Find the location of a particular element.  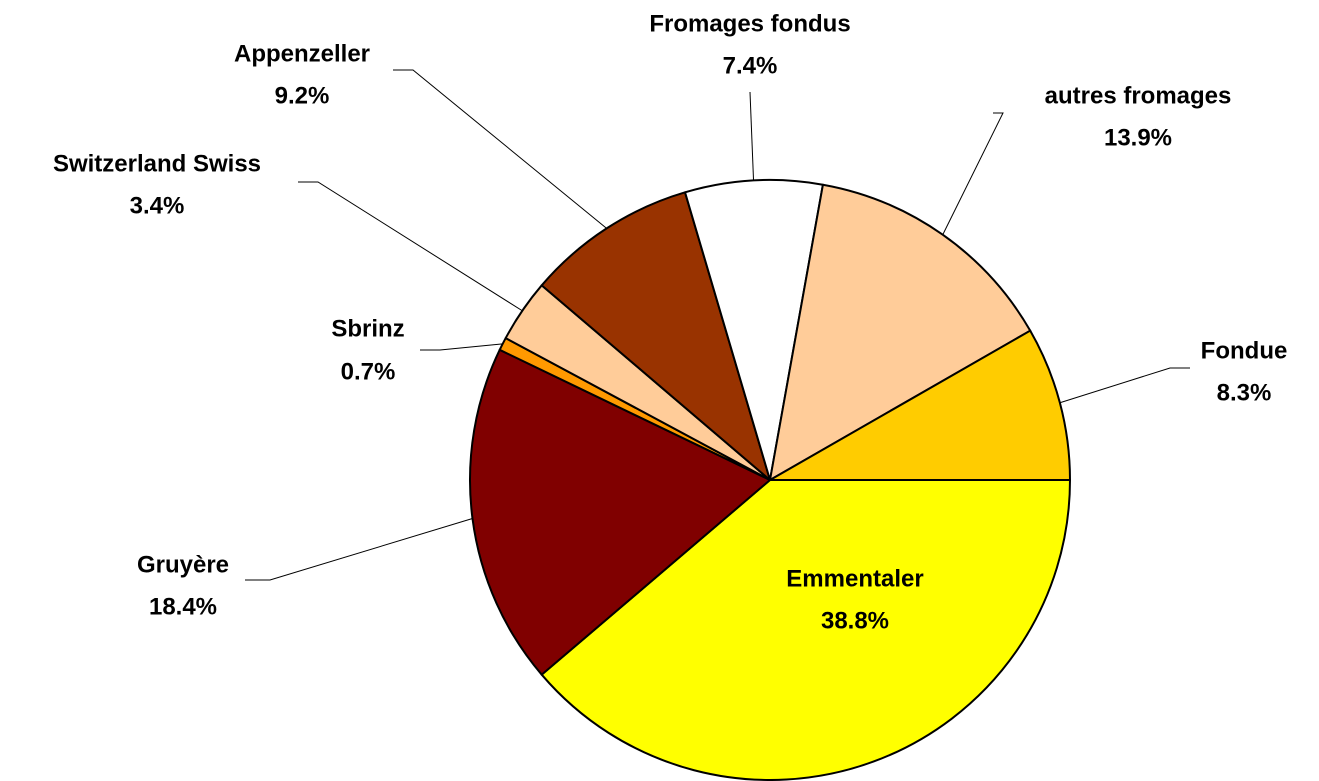

slice-label: Switzerland Swiss is located at coordinates (157, 163).